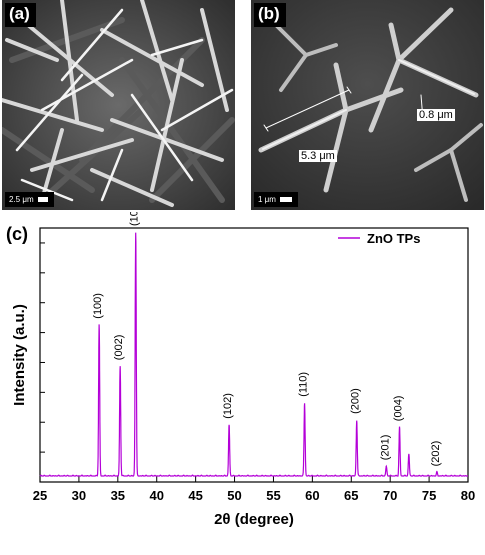  I want to click on panel-b-label: (b), so click(270, 15).